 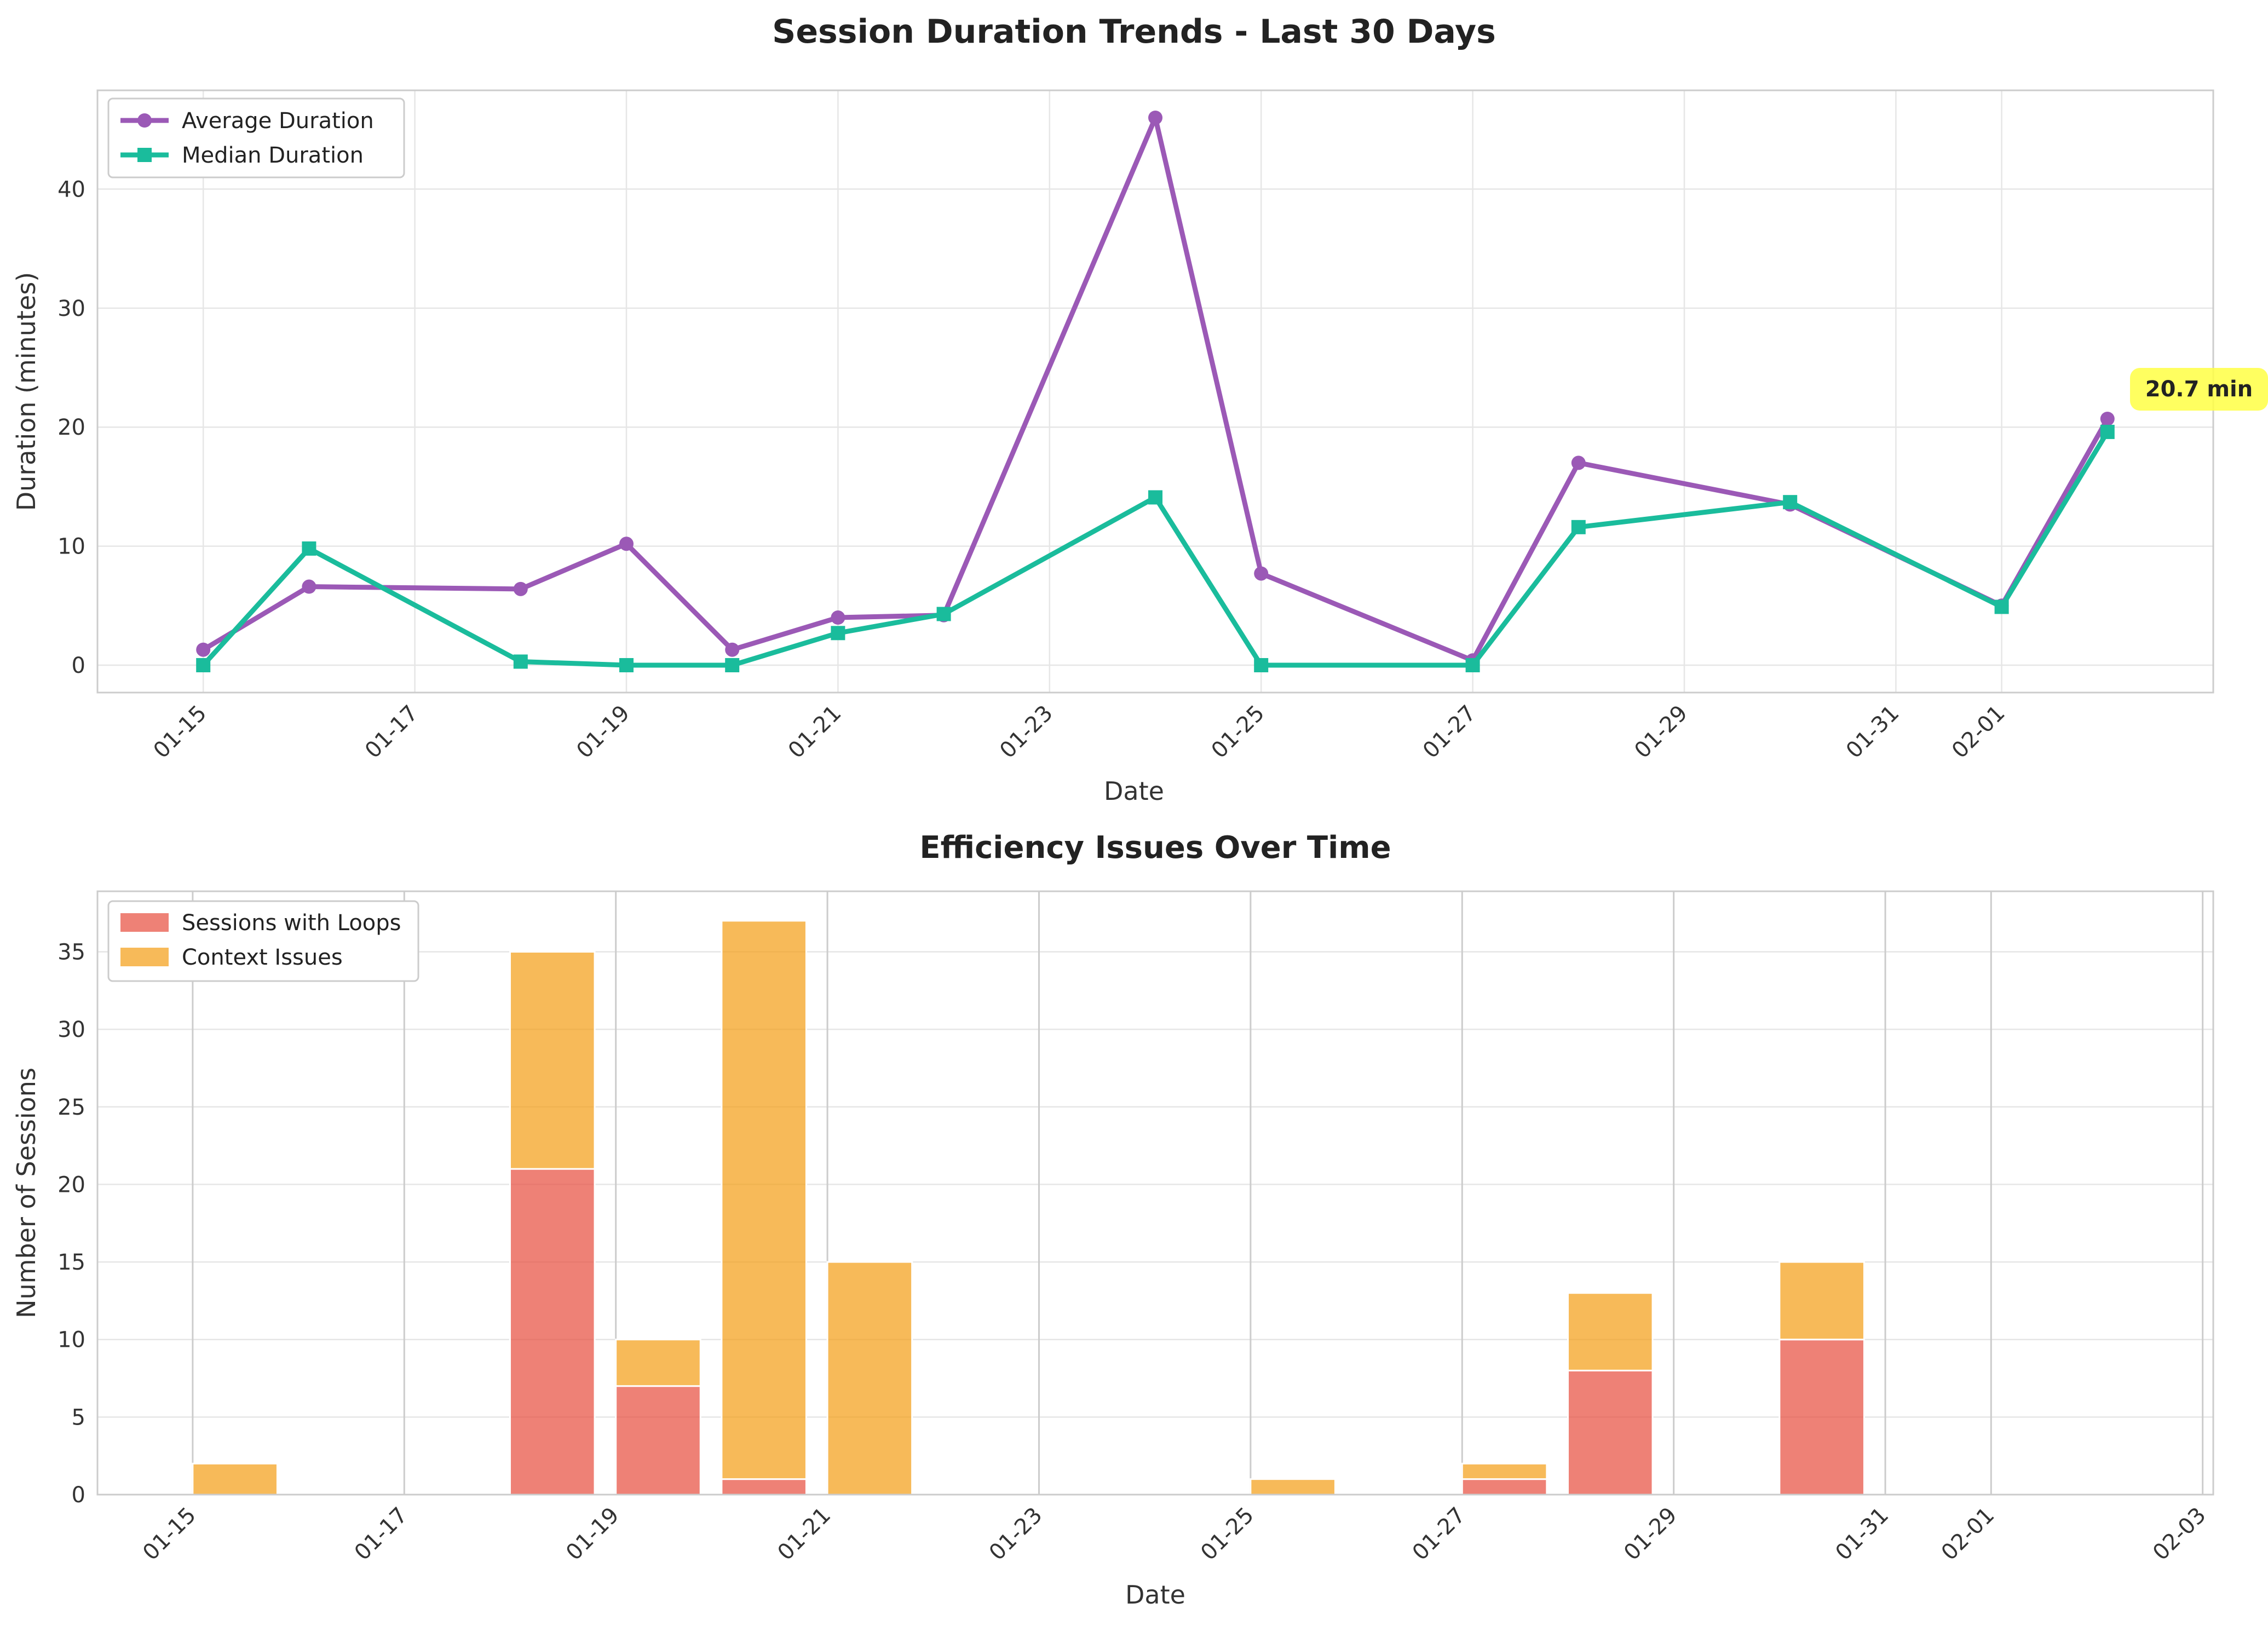 I want to click on duration-y-tick-label: 30, so click(x=71, y=308).